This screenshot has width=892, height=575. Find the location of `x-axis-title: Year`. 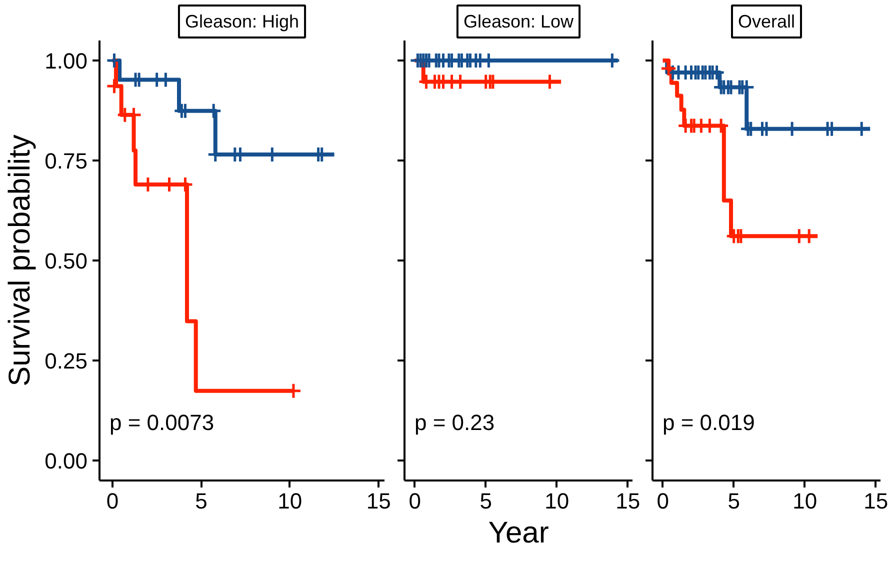

x-axis-title: Year is located at coordinates (518, 533).